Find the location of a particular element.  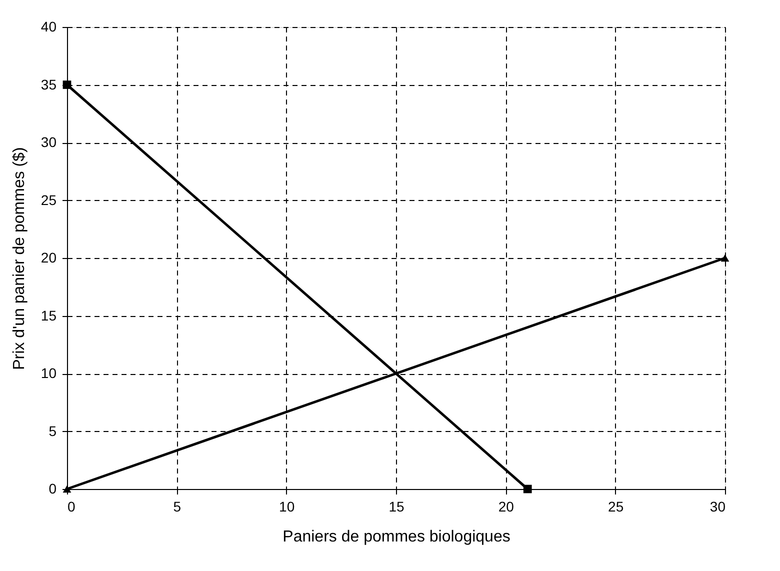

x-tick-label: 30 is located at coordinates (718, 506).